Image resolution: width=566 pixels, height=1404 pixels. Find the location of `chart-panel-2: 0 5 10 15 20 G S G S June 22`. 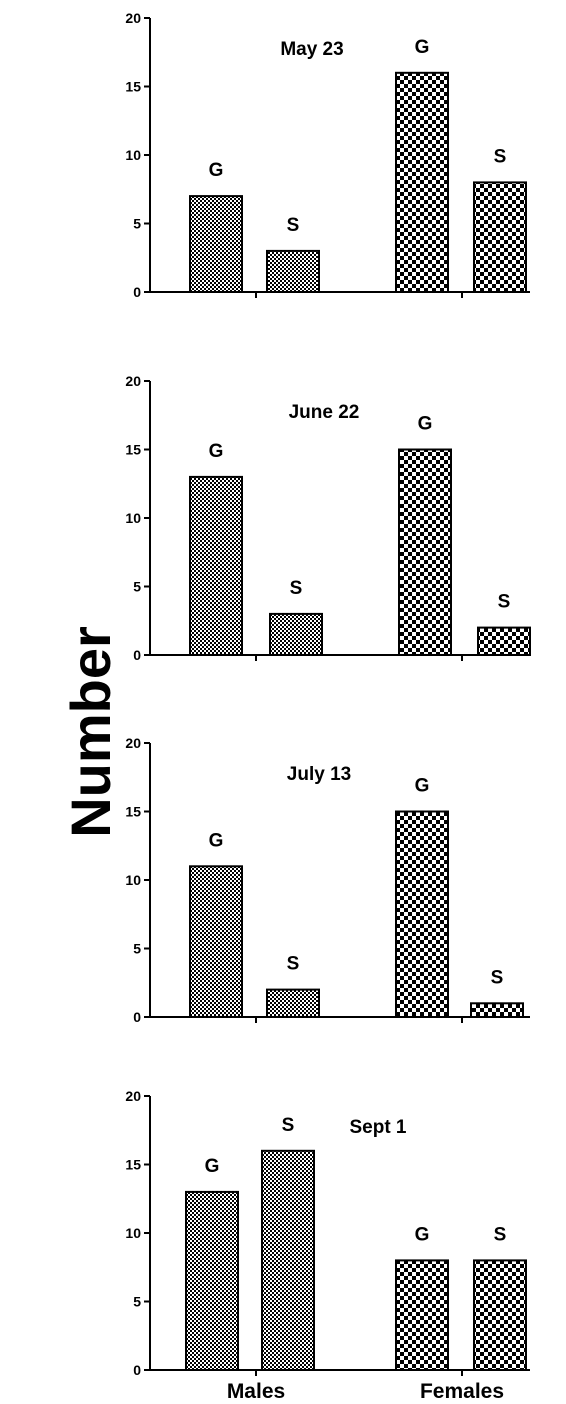

chart-panel-2: 0 5 10 15 20 G S G S June 22 is located at coordinates (328, 518).